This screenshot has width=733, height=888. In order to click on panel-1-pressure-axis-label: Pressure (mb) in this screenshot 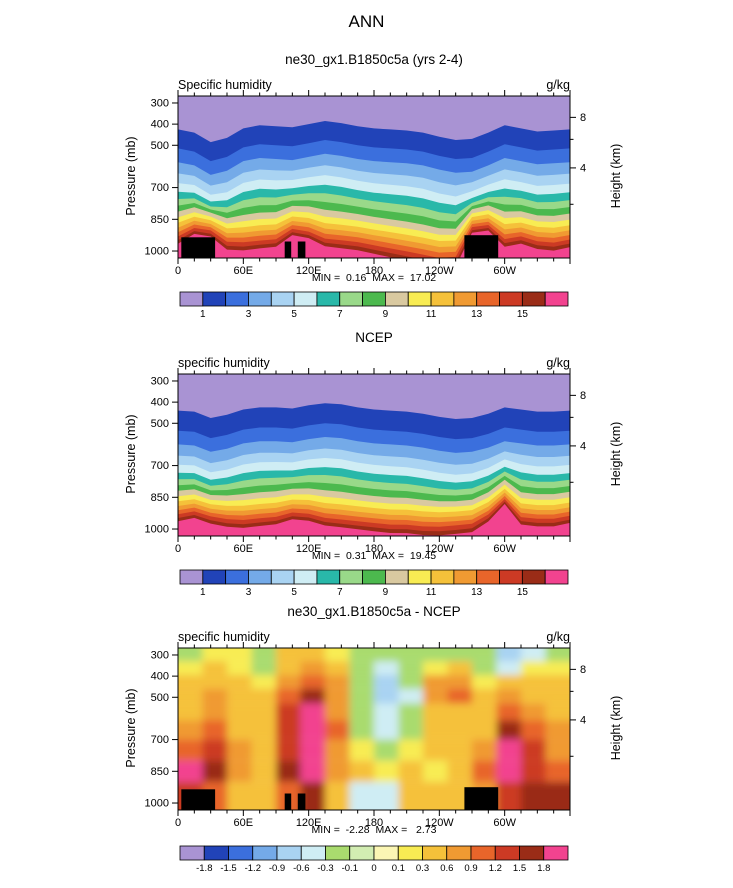, I will do `click(131, 176)`.